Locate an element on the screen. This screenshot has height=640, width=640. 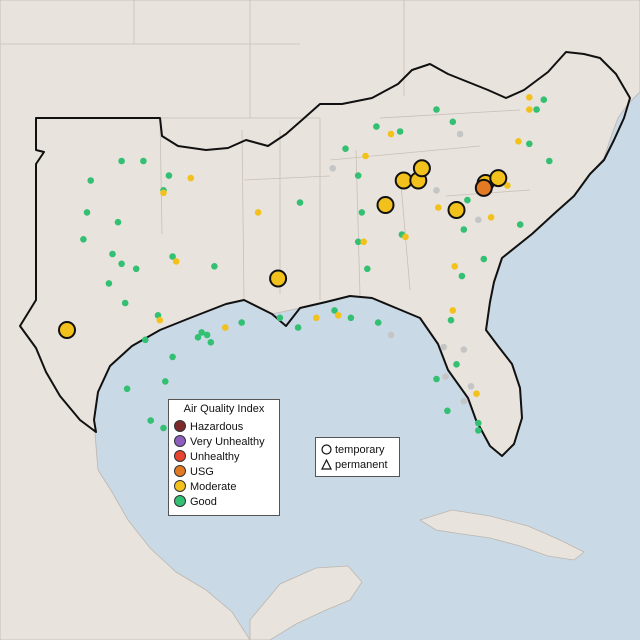
monitor-marker-usg is located at coordinates (483, 187).